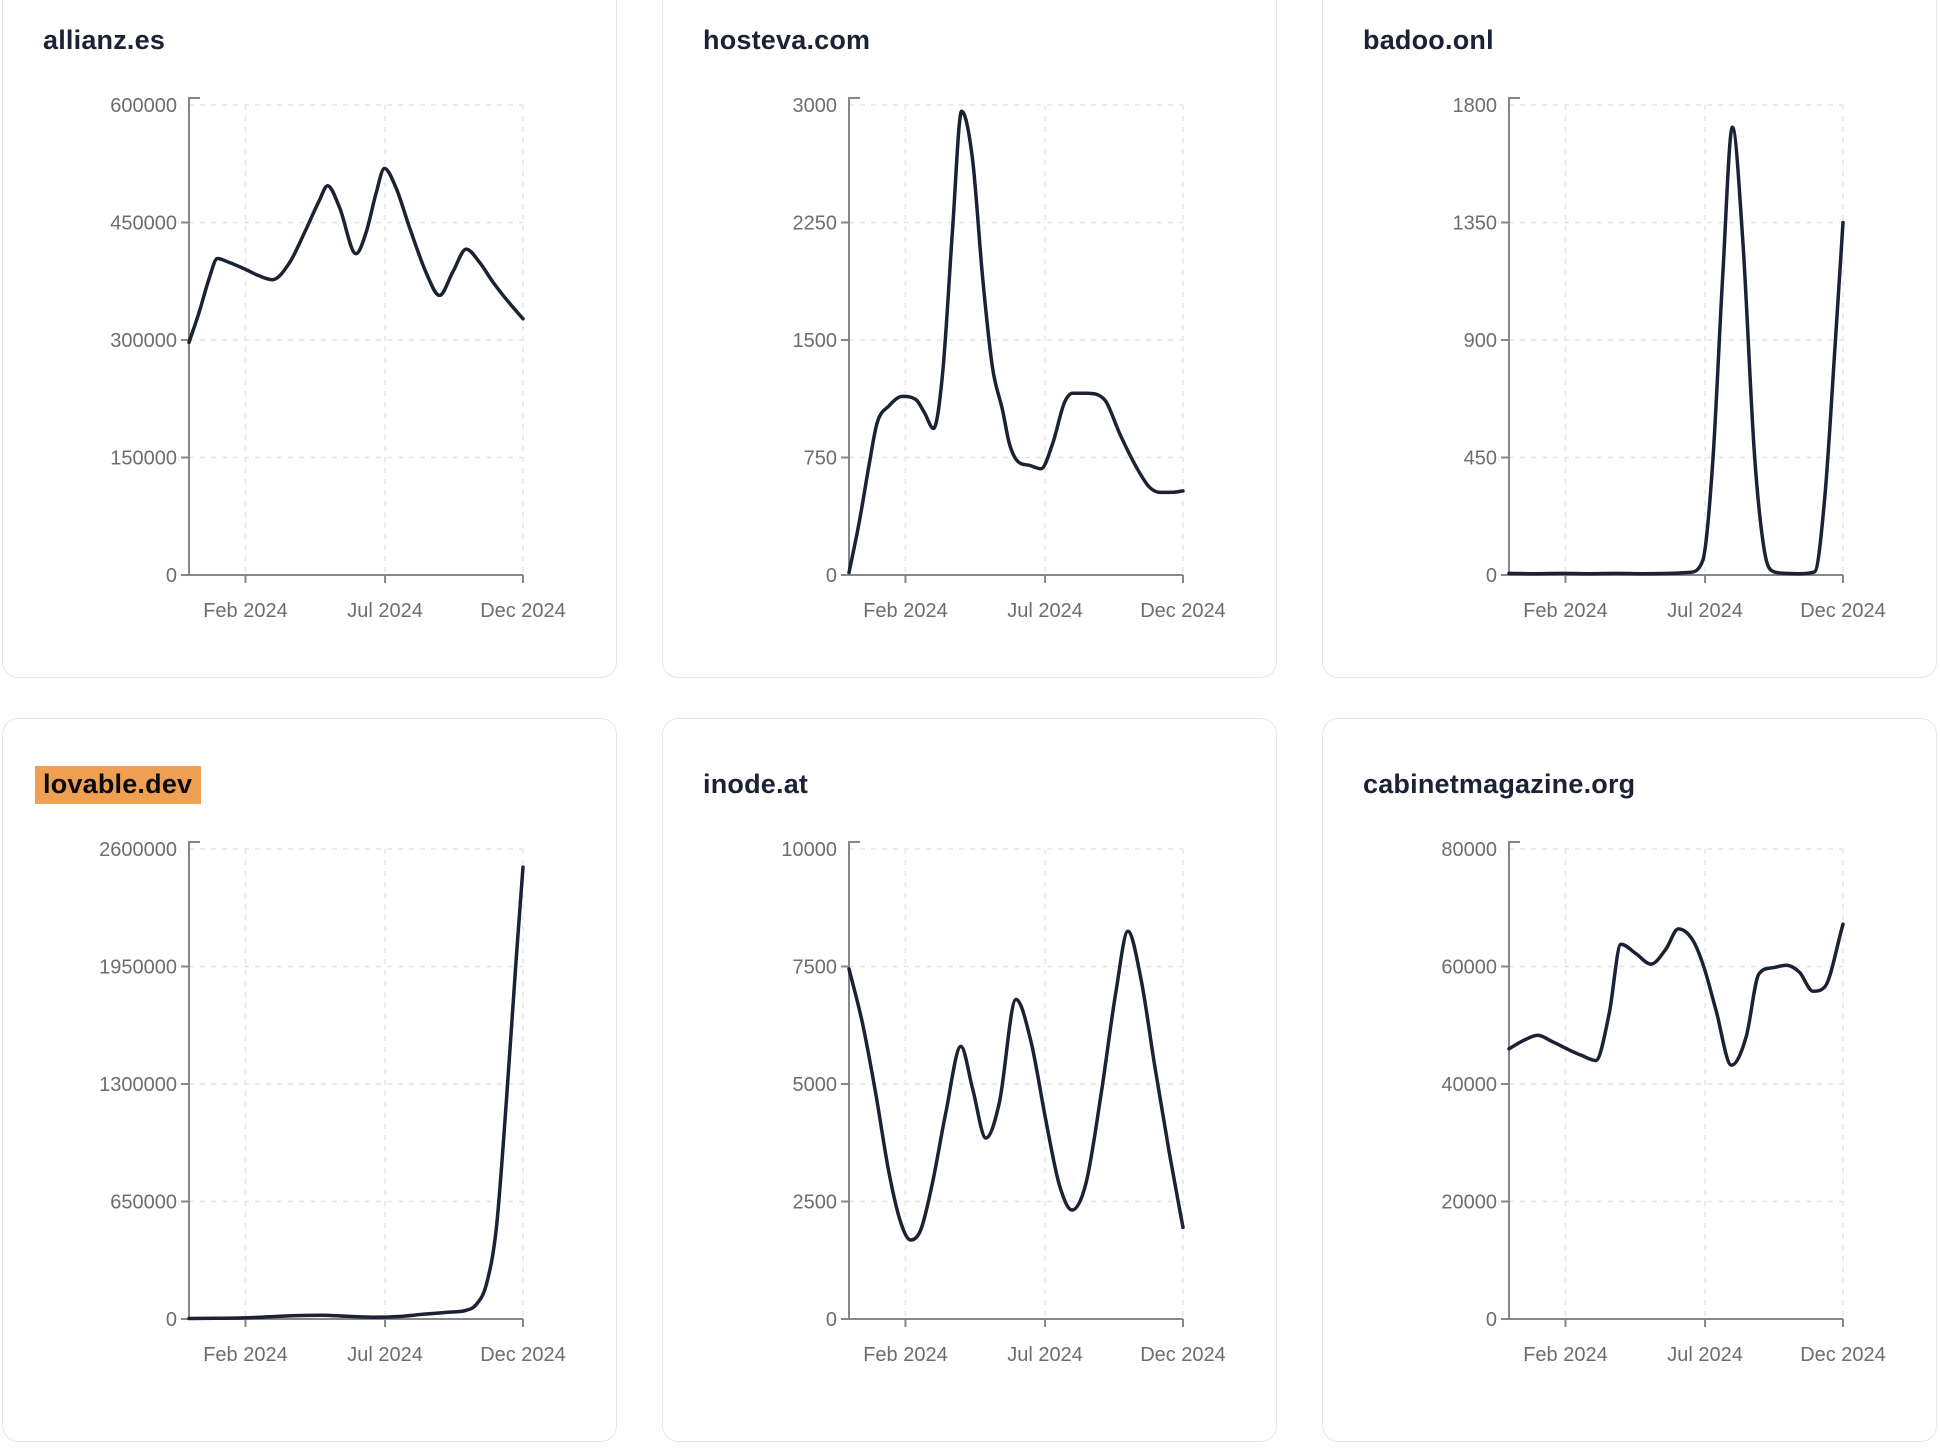  Describe the element at coordinates (756, 784) in the screenshot. I see `domain-name-label: inode.at` at that location.